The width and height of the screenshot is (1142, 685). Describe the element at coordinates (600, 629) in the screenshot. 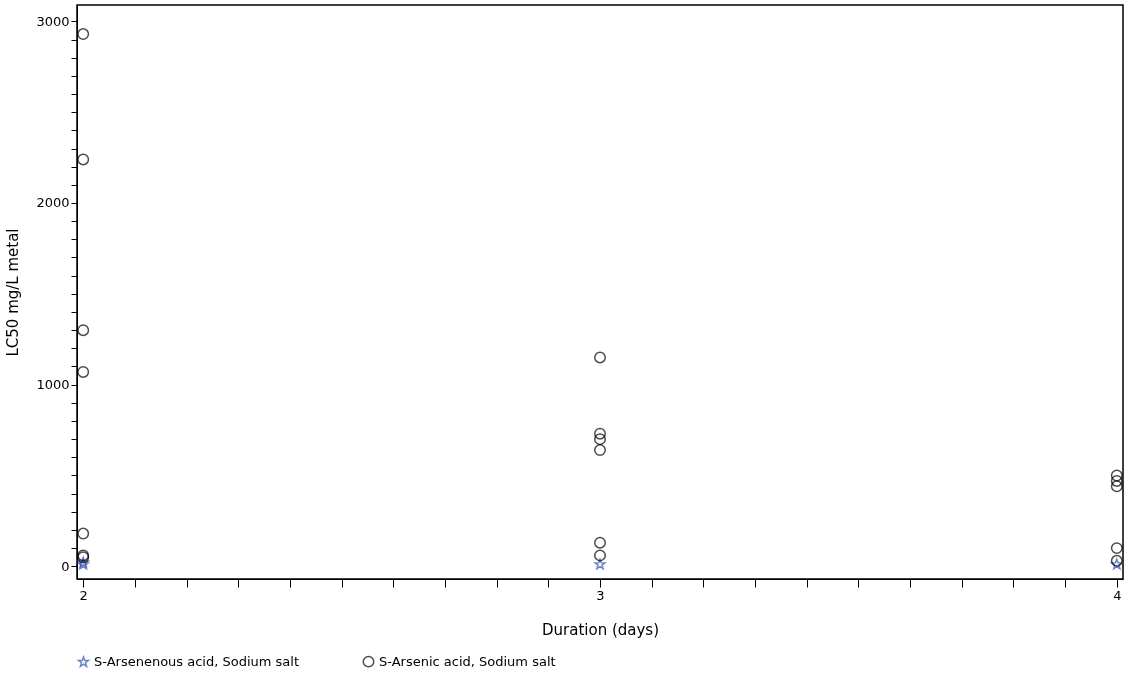

I see `x-axis-title: Duration (days)` at that location.